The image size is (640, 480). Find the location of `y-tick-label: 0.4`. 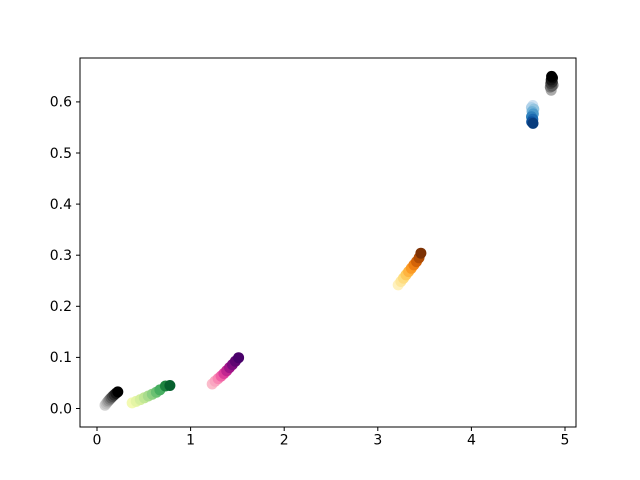

y-tick-label: 0.4 is located at coordinates (61, 205).